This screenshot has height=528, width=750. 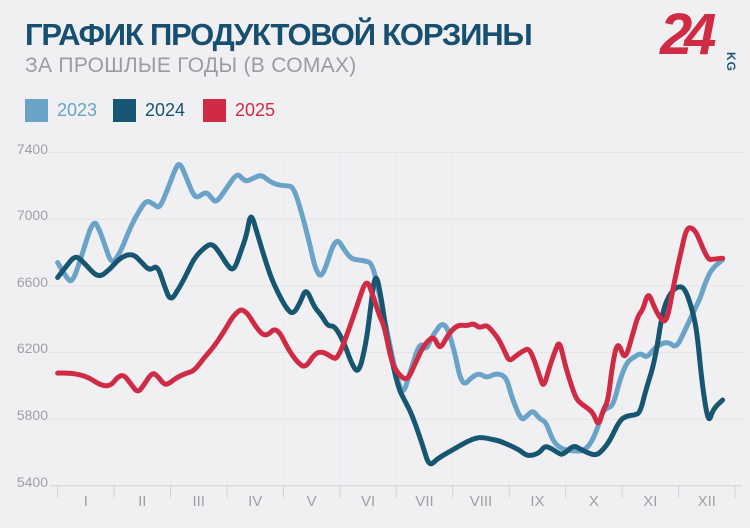 What do you see at coordinates (593, 501) in the screenshot?
I see `x-axis-month-label: X` at bounding box center [593, 501].